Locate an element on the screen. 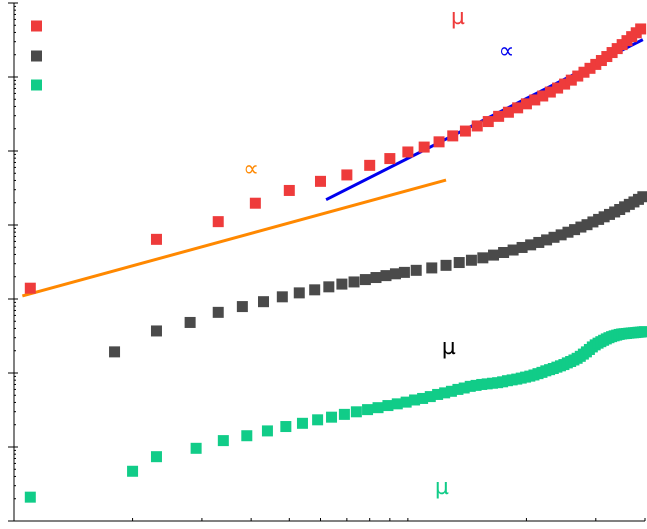 The height and width of the screenshot is (529, 647). annotation-label: ∝ is located at coordinates (507, 51).